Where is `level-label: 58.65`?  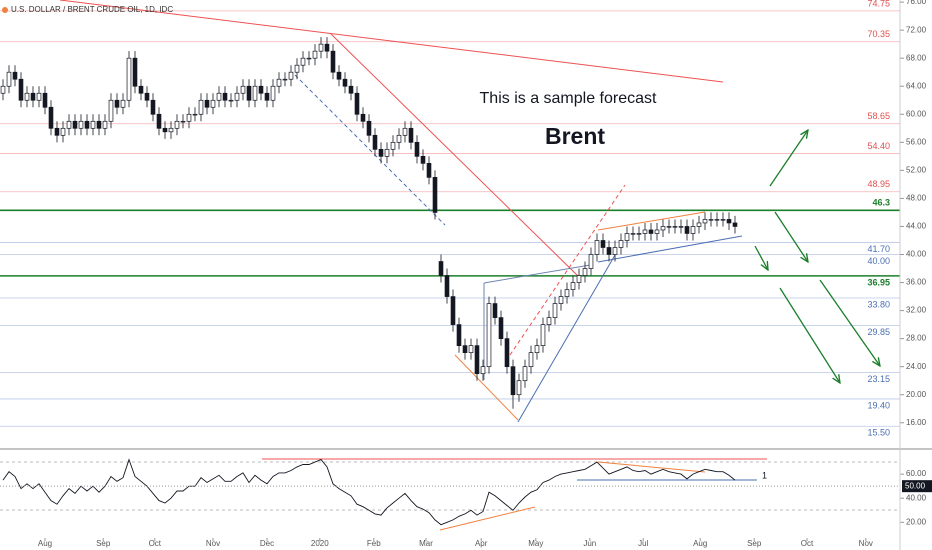 level-label: 58.65 is located at coordinates (878, 116).